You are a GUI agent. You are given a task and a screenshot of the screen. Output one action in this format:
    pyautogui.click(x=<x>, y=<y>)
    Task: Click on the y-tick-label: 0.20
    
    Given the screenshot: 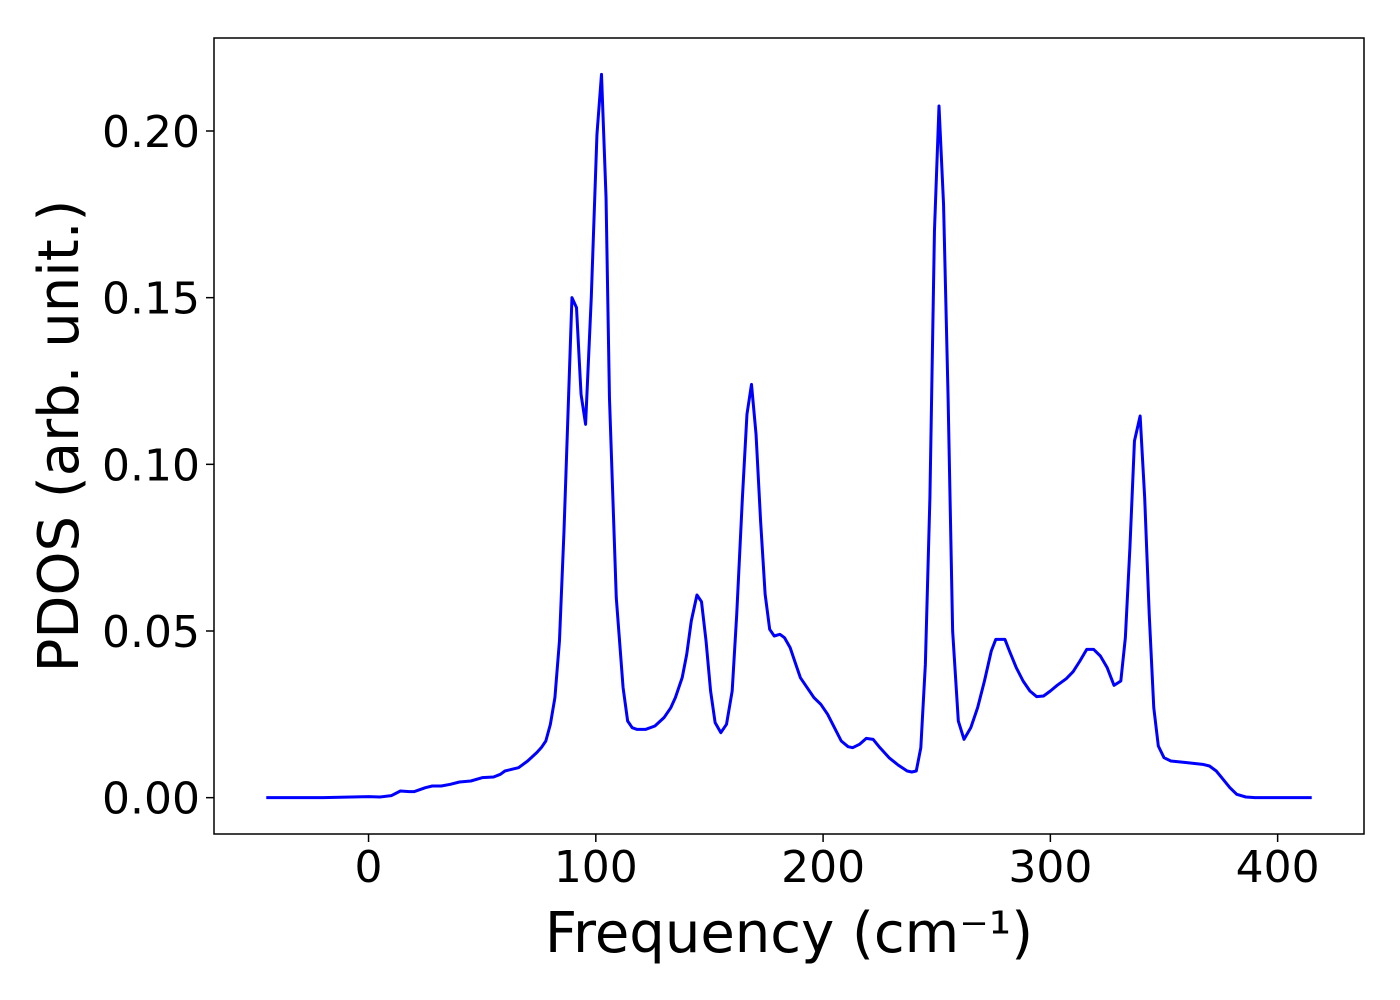 What is the action you would take?
    pyautogui.click(x=151, y=132)
    